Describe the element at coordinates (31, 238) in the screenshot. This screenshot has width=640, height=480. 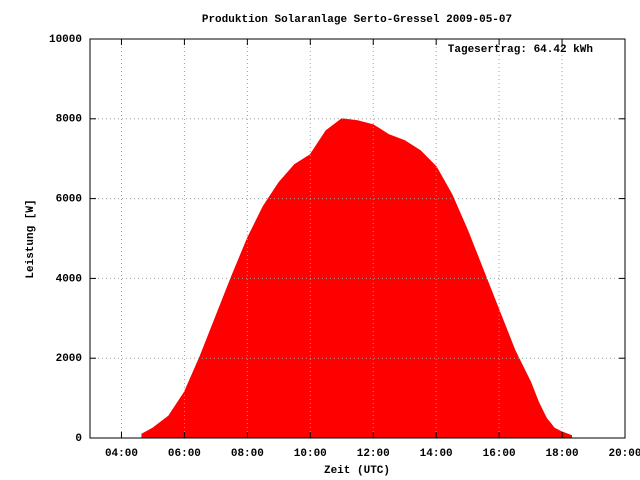
I see `y-axis-label: Leistung [W]` at that location.